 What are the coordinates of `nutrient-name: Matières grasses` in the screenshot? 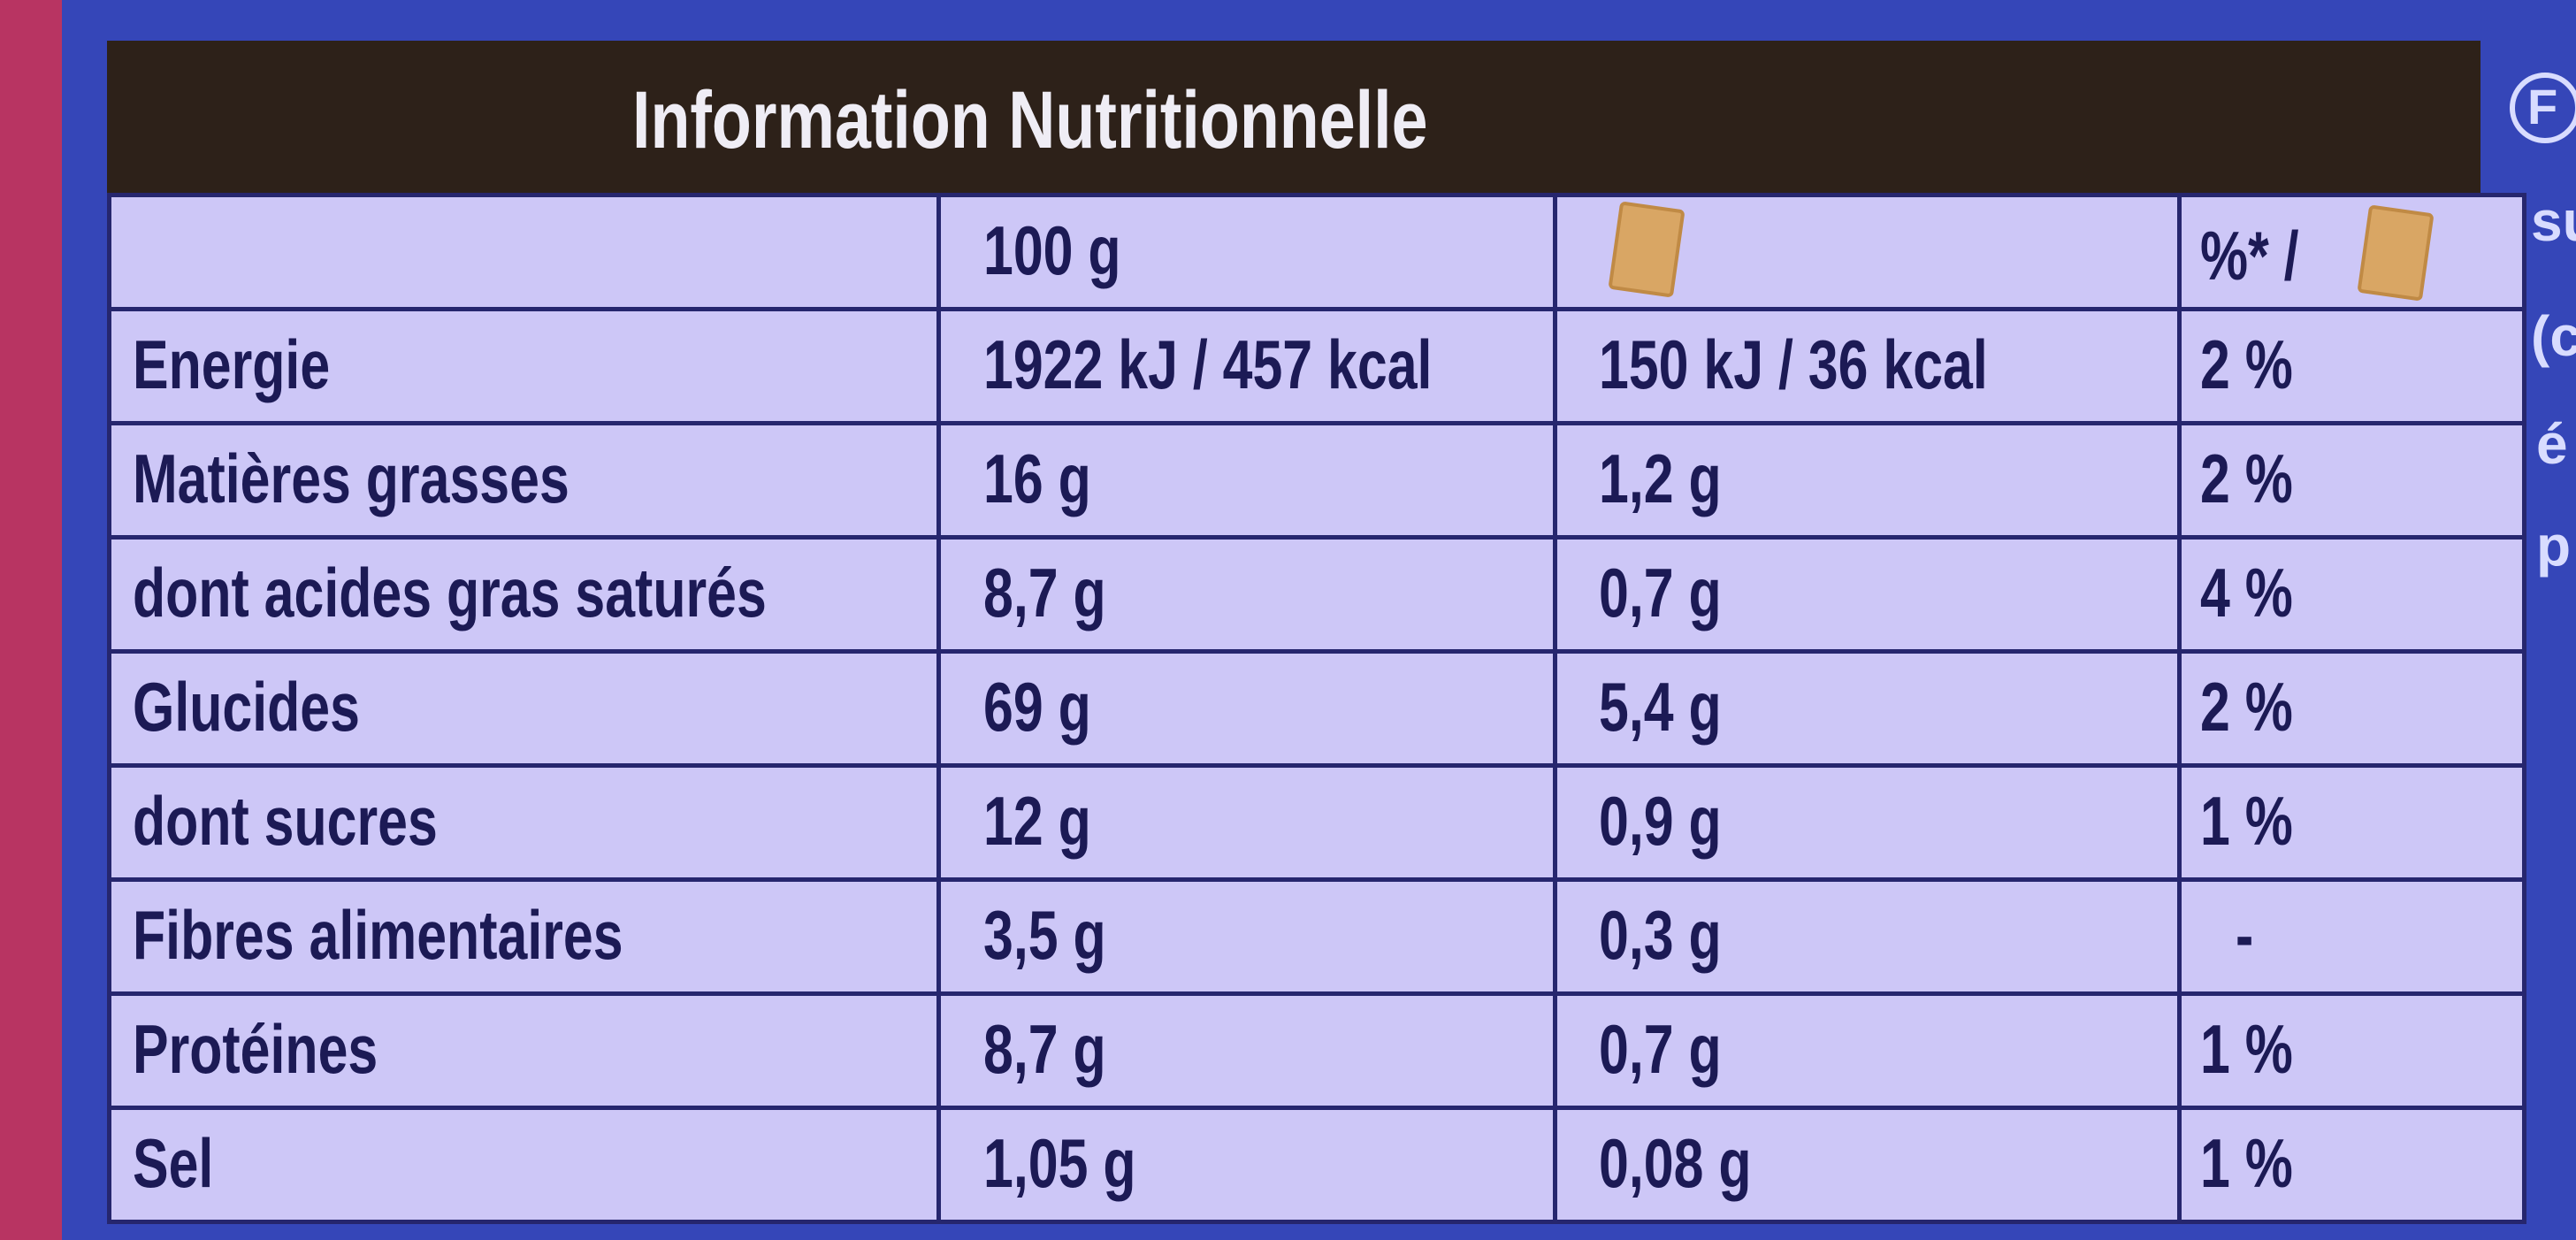 It's located at (351, 478).